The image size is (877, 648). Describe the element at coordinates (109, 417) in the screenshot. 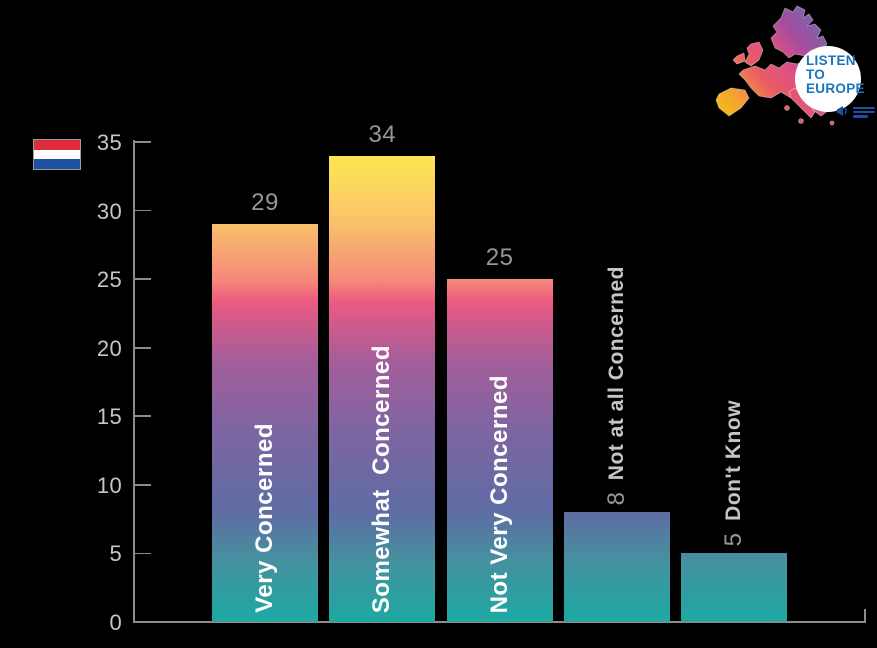

I see `y-tick-label: 15` at that location.